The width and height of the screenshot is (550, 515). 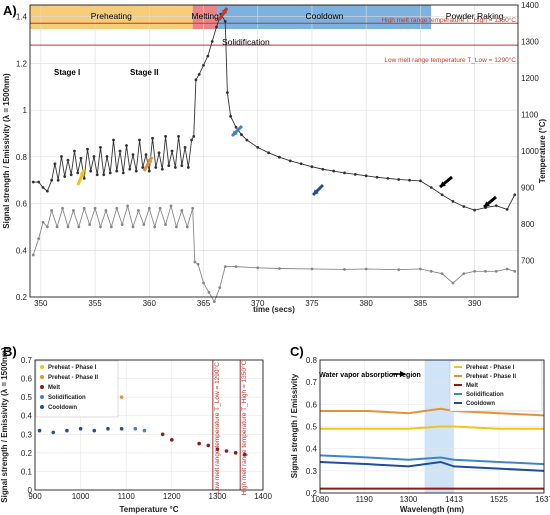 What do you see at coordinates (27, 434) in the screenshot?
I see `b-ytick-3: 0.3` at bounding box center [27, 434].